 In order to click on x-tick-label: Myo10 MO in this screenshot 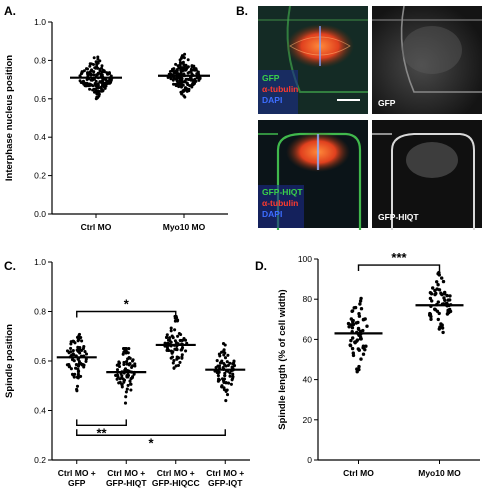, I will do `click(184, 227)`.